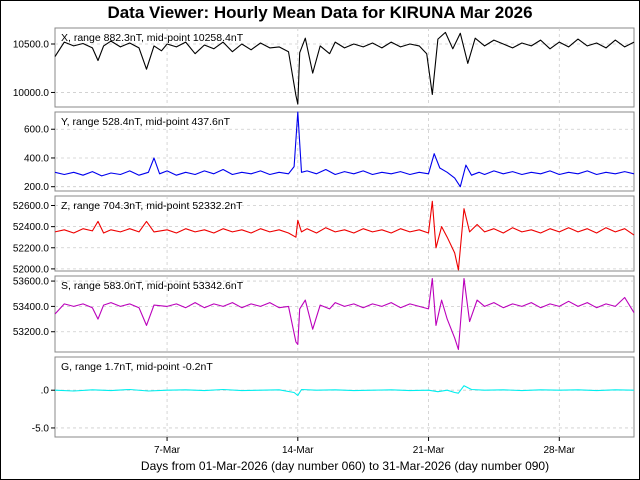  Describe the element at coordinates (31, 307) in the screenshot. I see `panel-s-ytick-label: 53400.0` at that location.